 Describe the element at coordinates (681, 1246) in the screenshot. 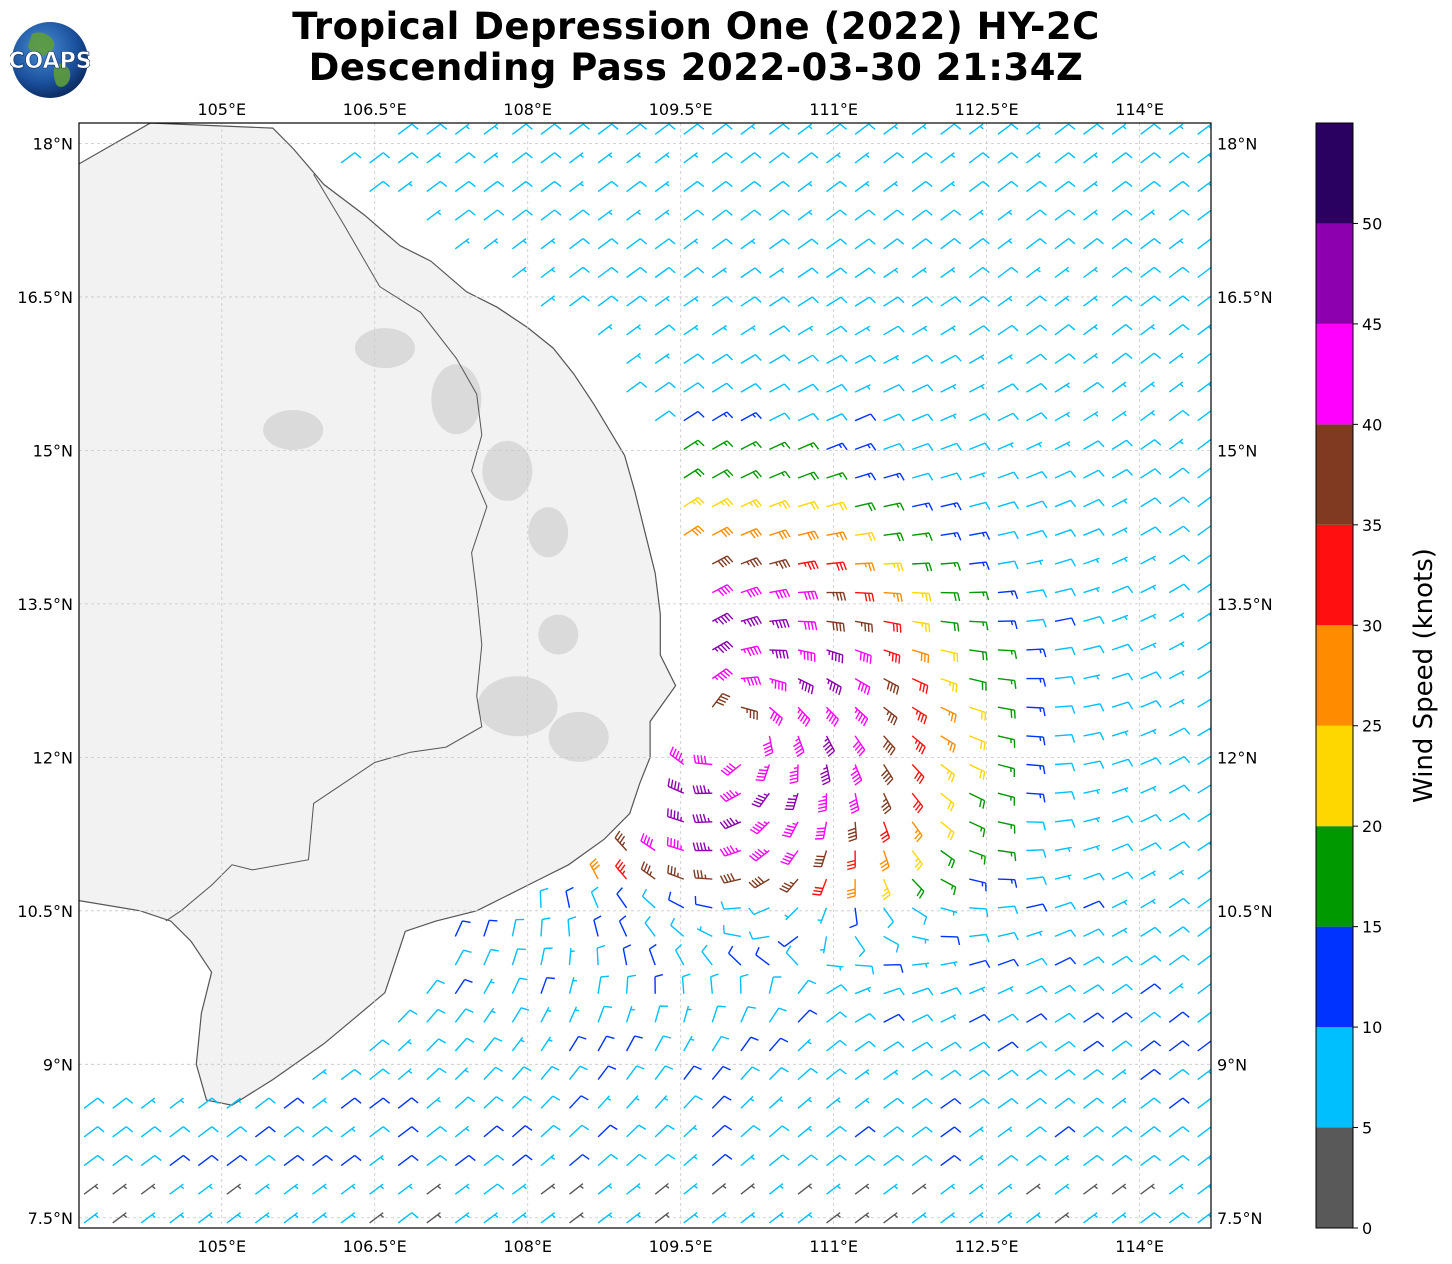

I see `lon-label-bottom: 109.5°E` at that location.